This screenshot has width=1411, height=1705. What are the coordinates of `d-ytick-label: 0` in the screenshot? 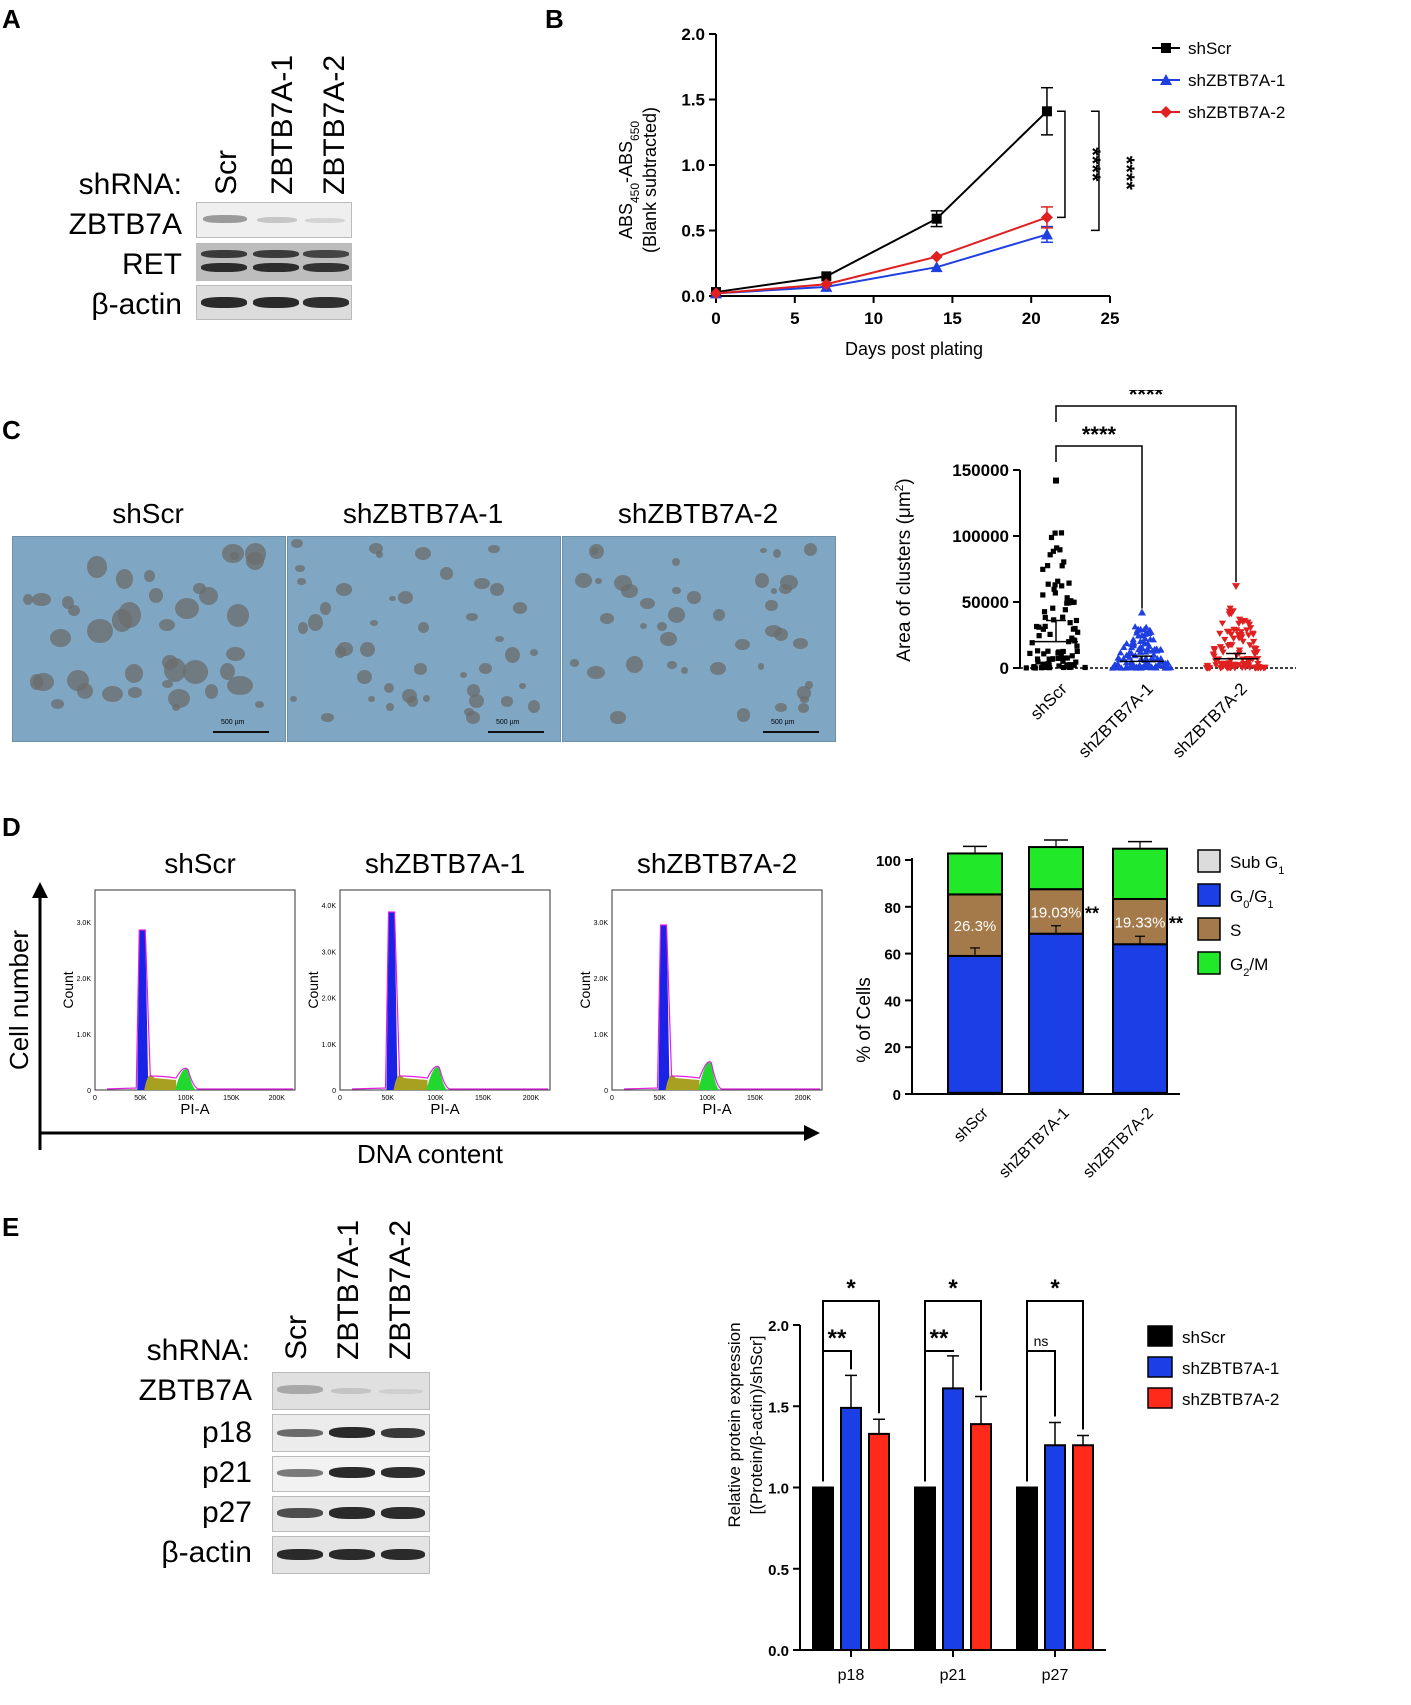 It's located at (897, 1095).